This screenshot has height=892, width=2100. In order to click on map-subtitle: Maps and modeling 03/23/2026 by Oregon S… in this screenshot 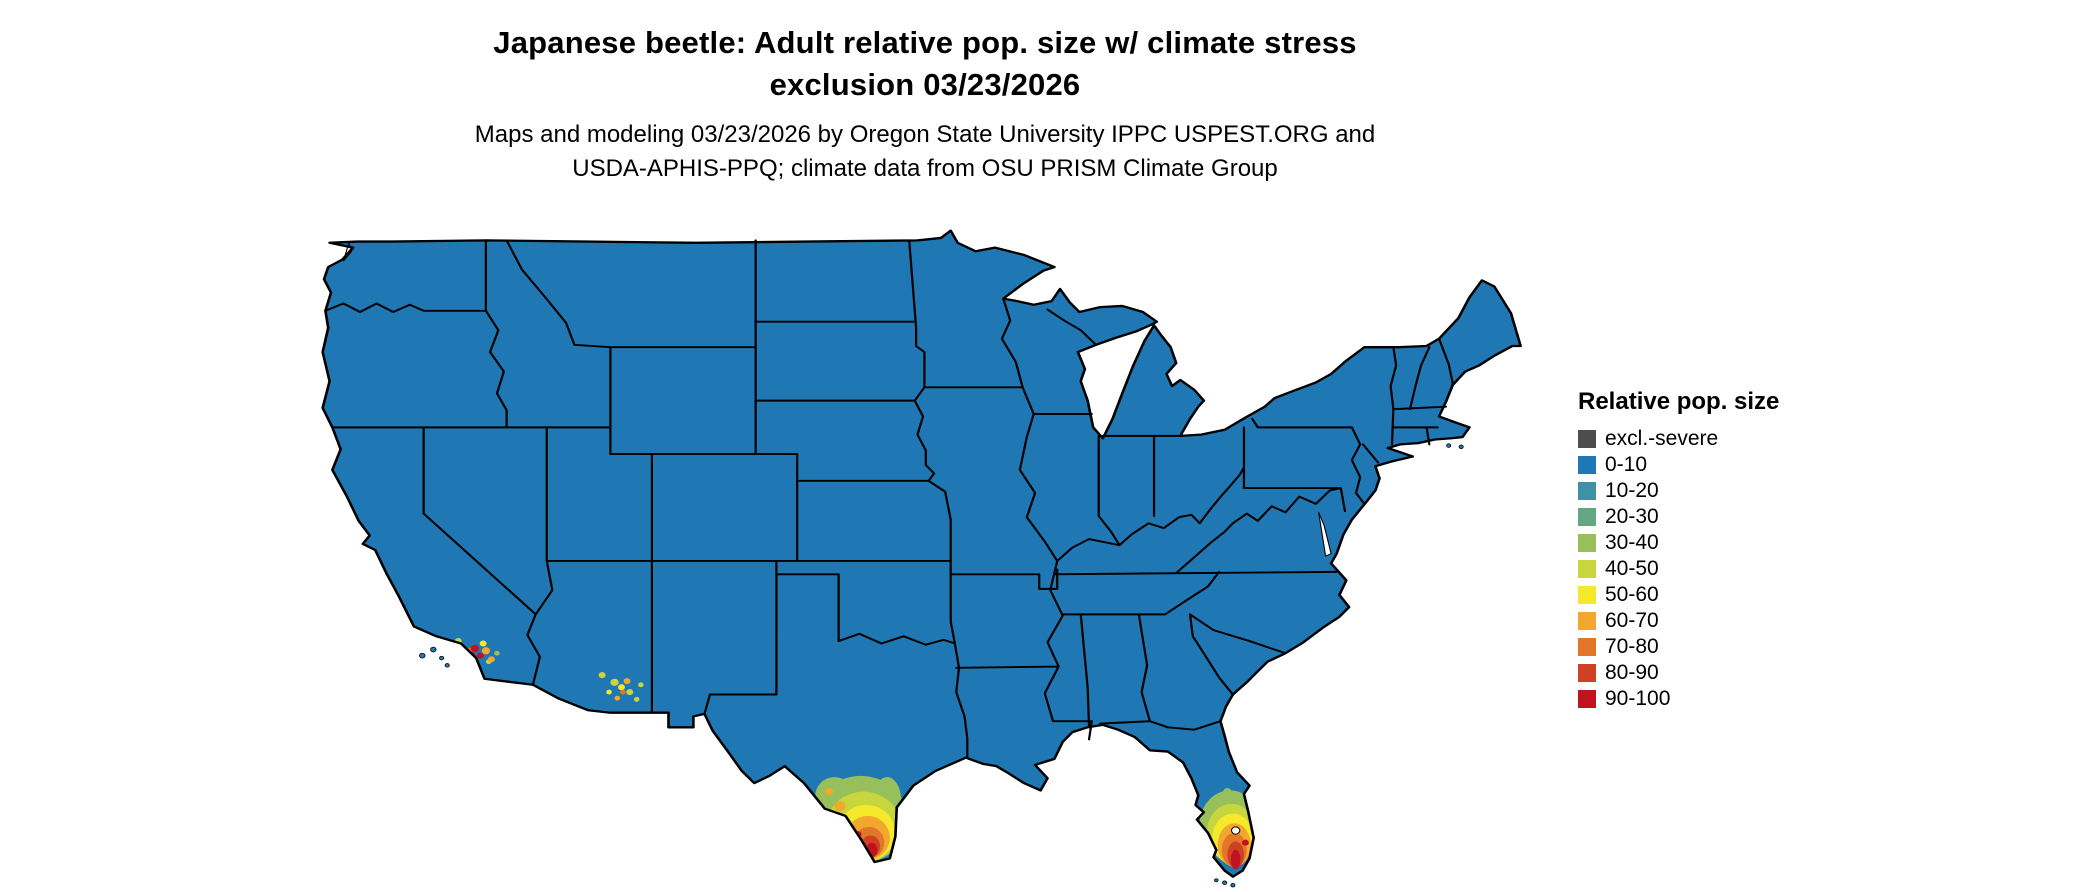, I will do `click(925, 152)`.